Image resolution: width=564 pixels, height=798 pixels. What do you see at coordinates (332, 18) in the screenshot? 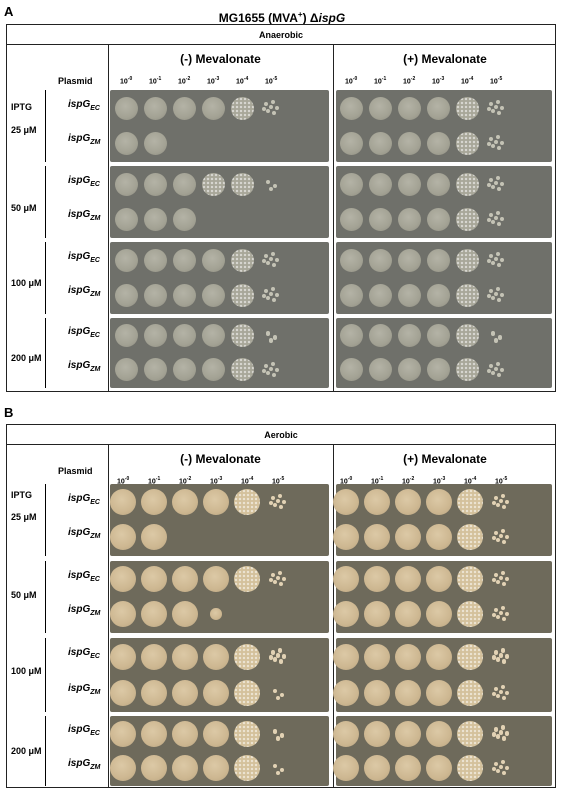
I see `strain-gene: ispG` at bounding box center [332, 18].